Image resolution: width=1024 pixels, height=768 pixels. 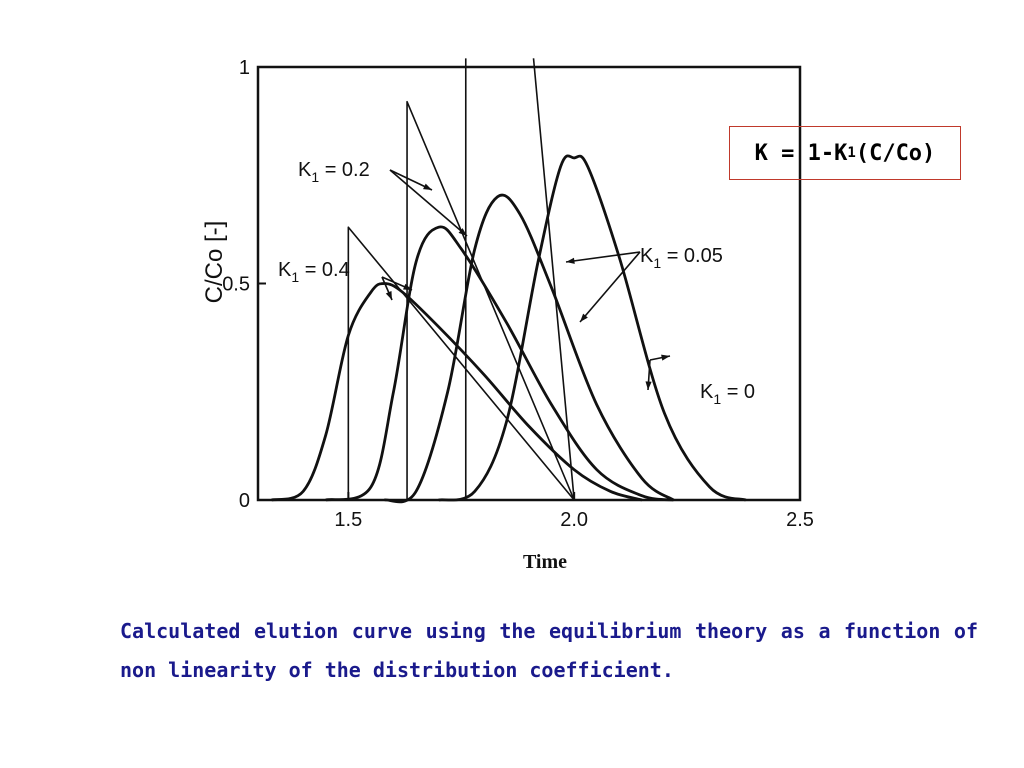 What do you see at coordinates (214, 262) in the screenshot?
I see `y-axis-label: C/Co [-]` at bounding box center [214, 262].